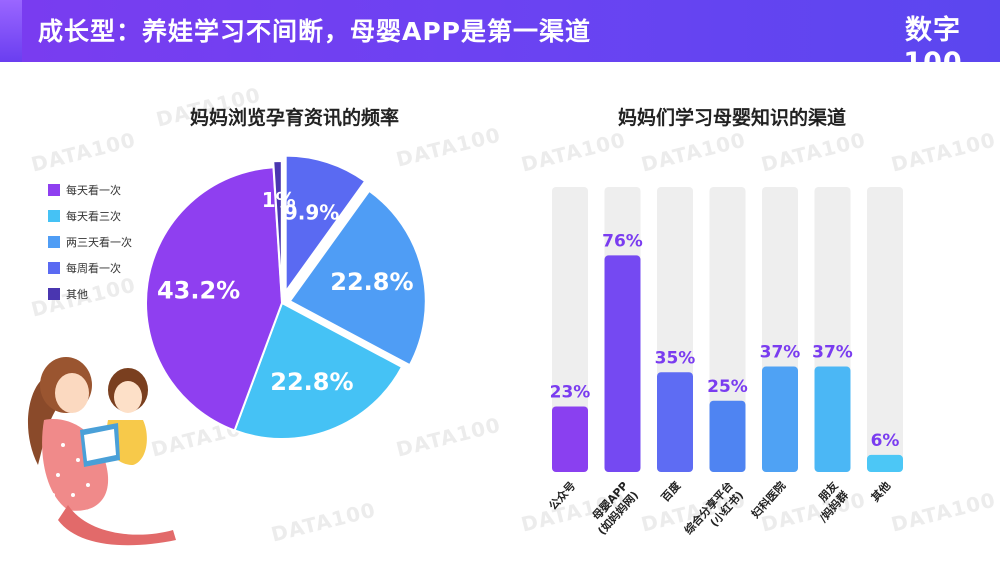 This screenshot has width=1000, height=563. I want to click on bar-category-label: 妇科医院, so click(768, 500).